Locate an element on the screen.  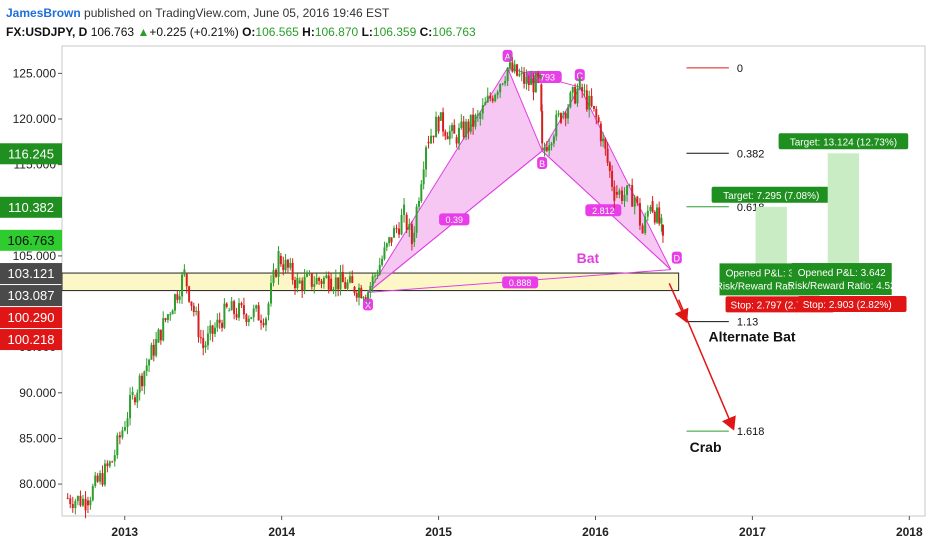
target-label: Target: 7.295 (7.08%) is located at coordinates (771, 196).